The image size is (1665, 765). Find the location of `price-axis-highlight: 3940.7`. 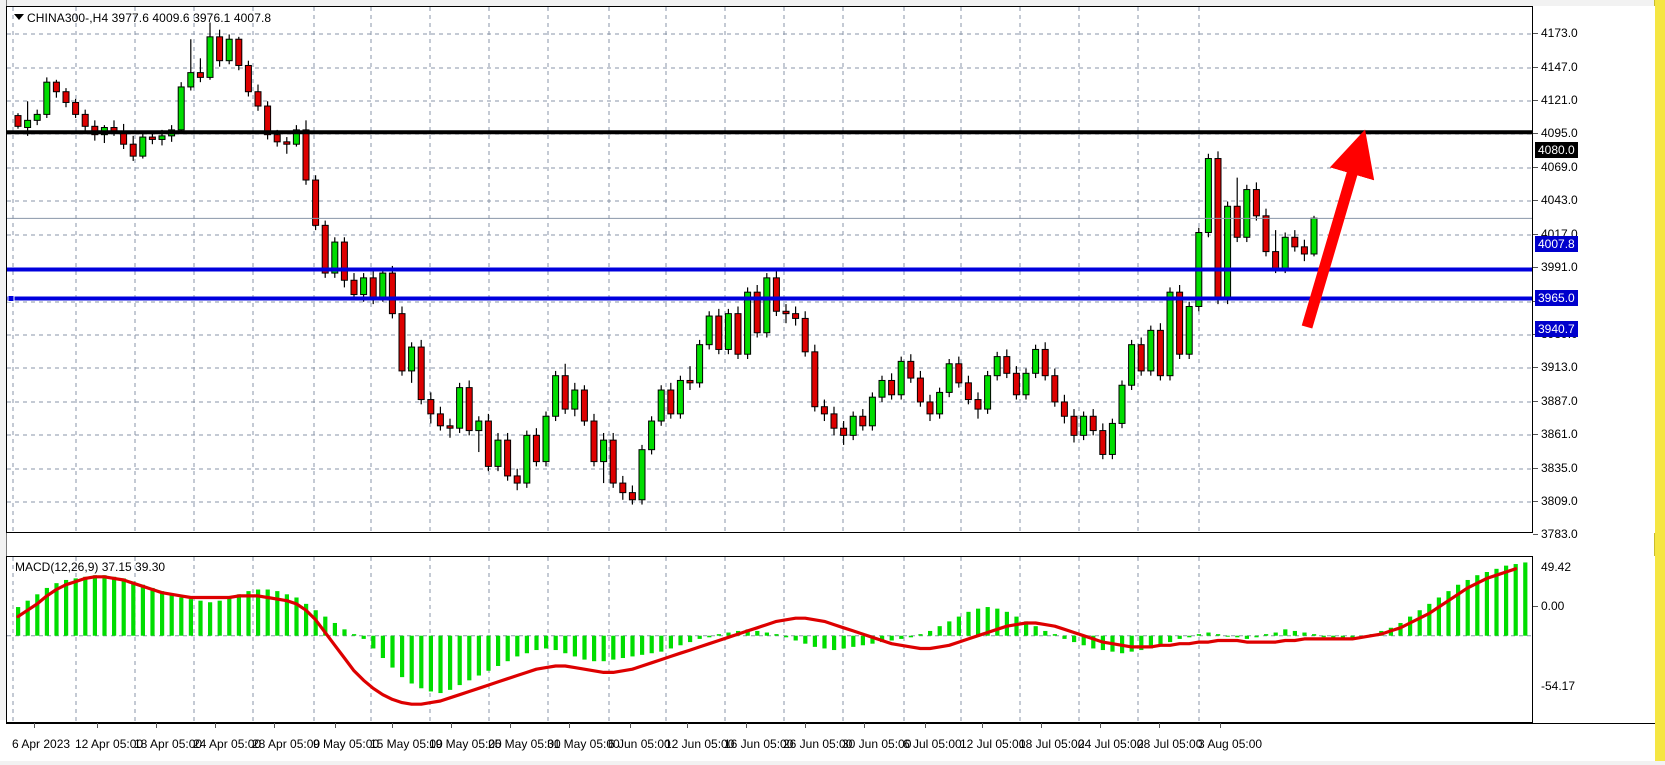

price-axis-highlight: 3940.7 is located at coordinates (1556, 329).